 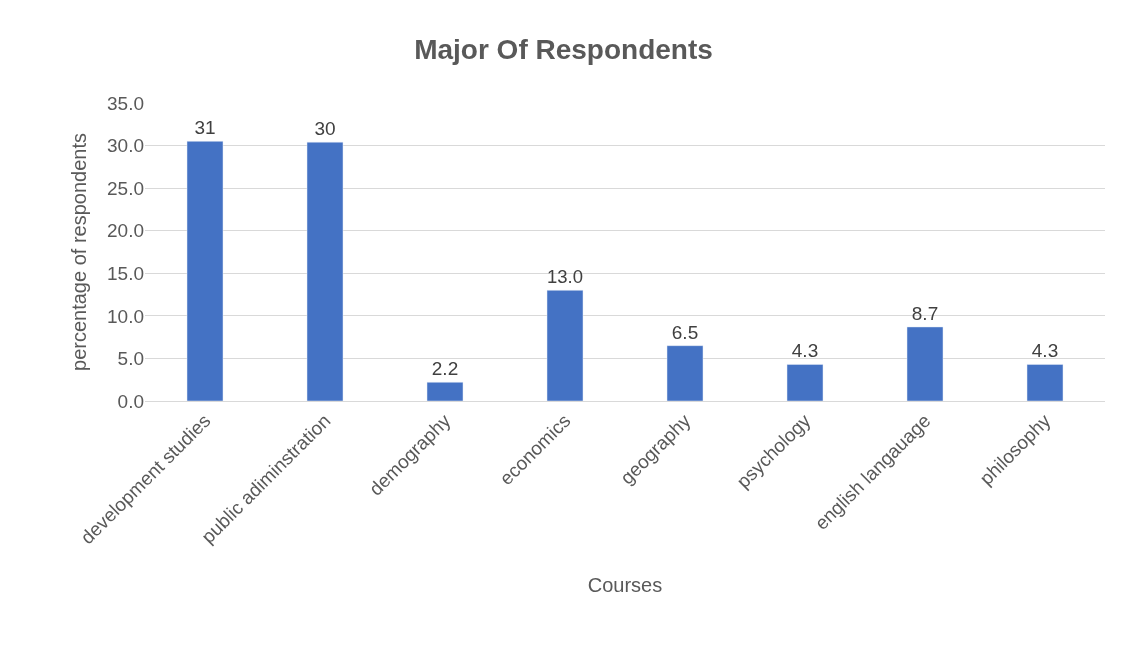 What do you see at coordinates (125, 316) in the screenshot?
I see `y-tick-label: 10.0` at bounding box center [125, 316].